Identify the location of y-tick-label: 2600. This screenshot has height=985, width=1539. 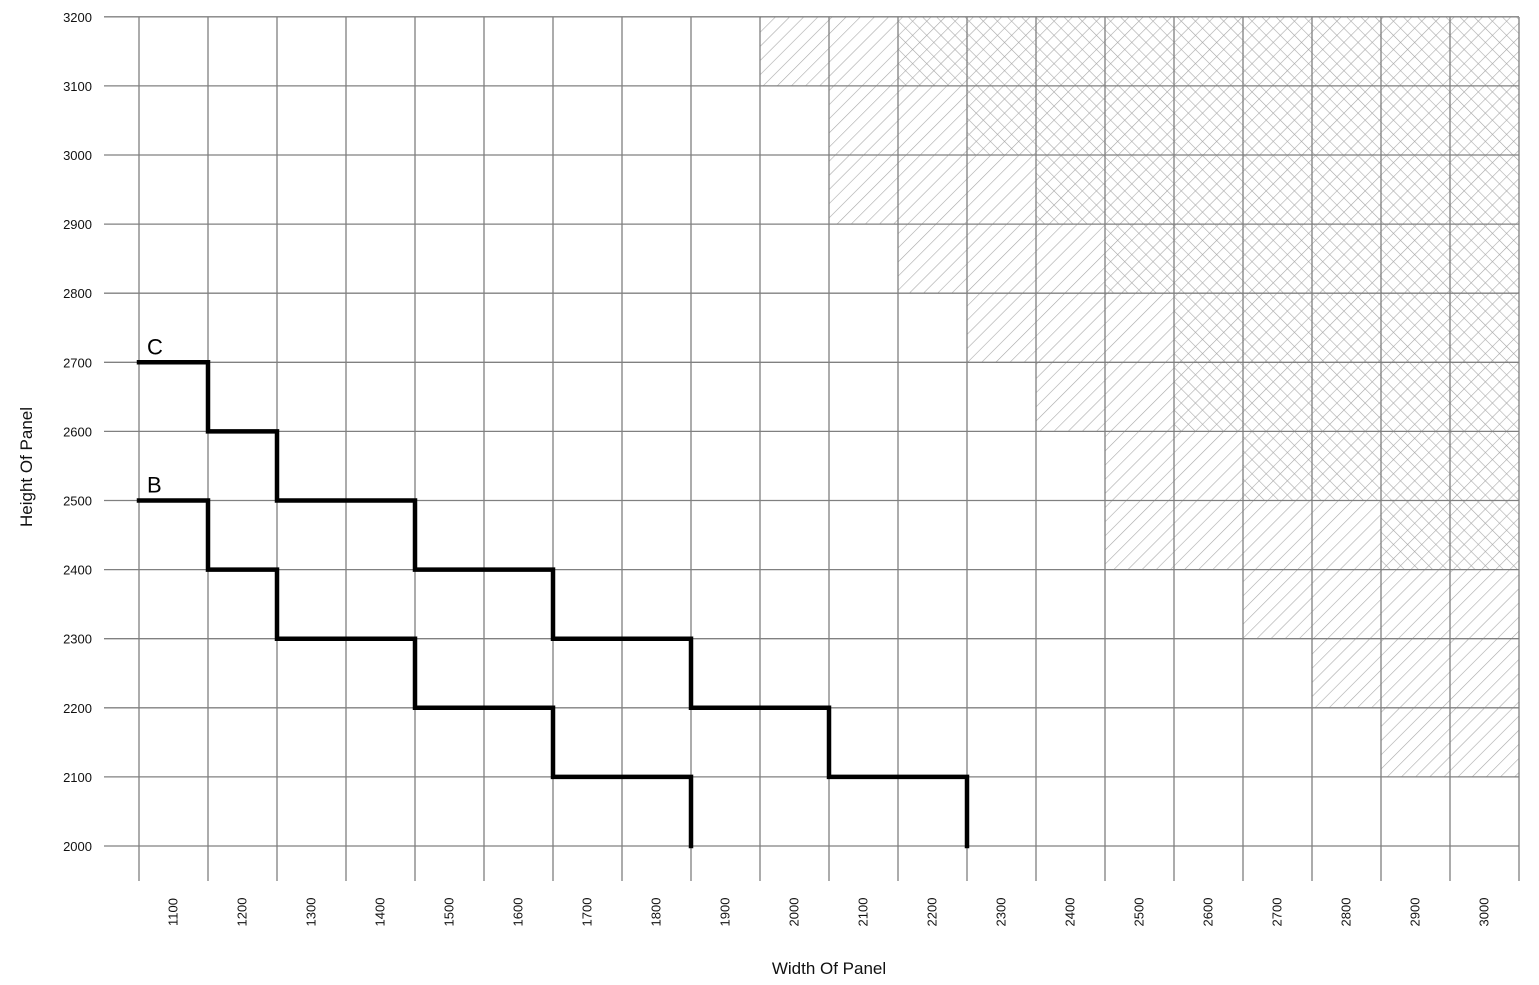
(77, 431).